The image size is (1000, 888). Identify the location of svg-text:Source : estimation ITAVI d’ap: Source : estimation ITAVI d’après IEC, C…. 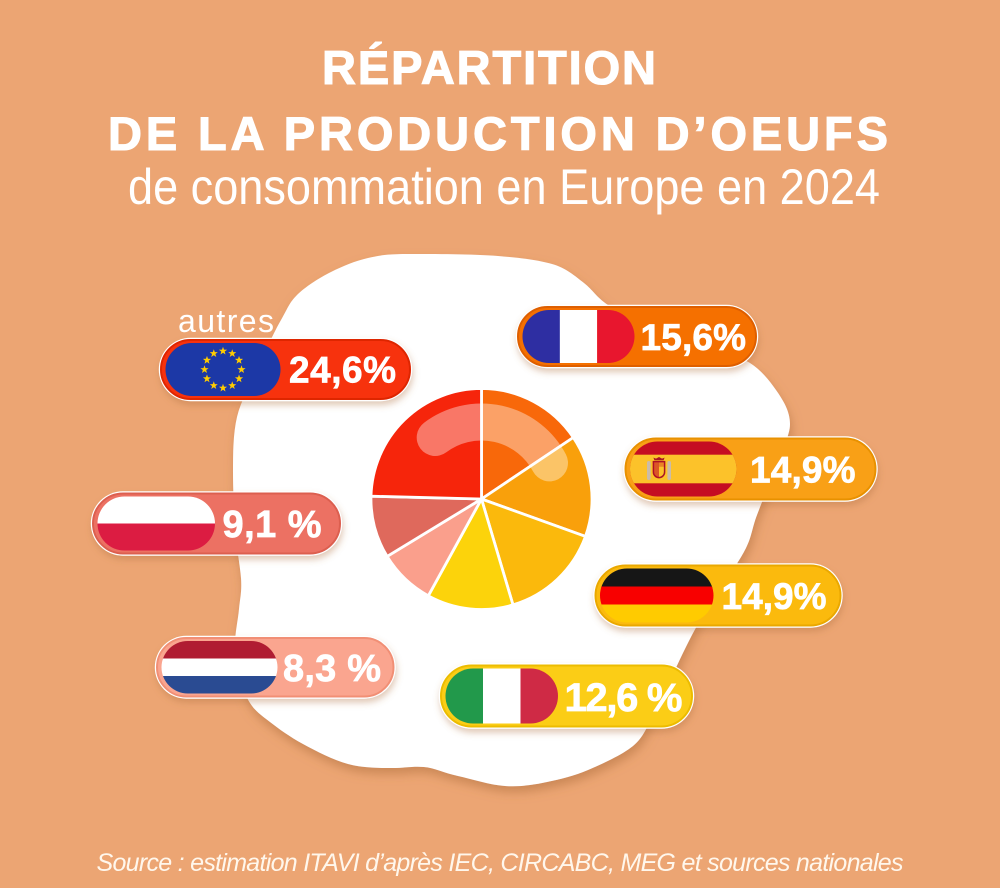
(500, 863).